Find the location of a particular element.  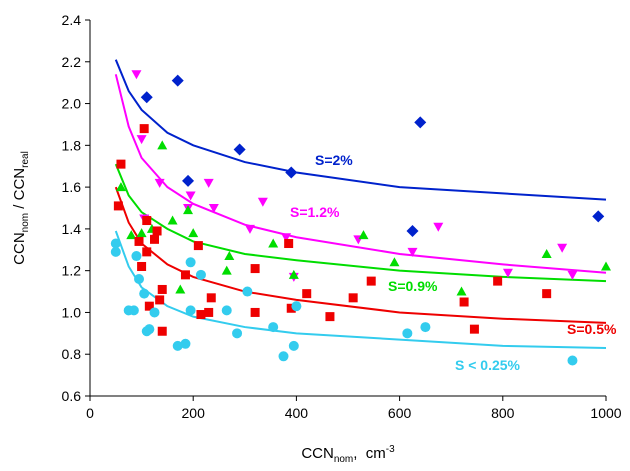

y-tick-label: 2.4 is located at coordinates (72, 20).